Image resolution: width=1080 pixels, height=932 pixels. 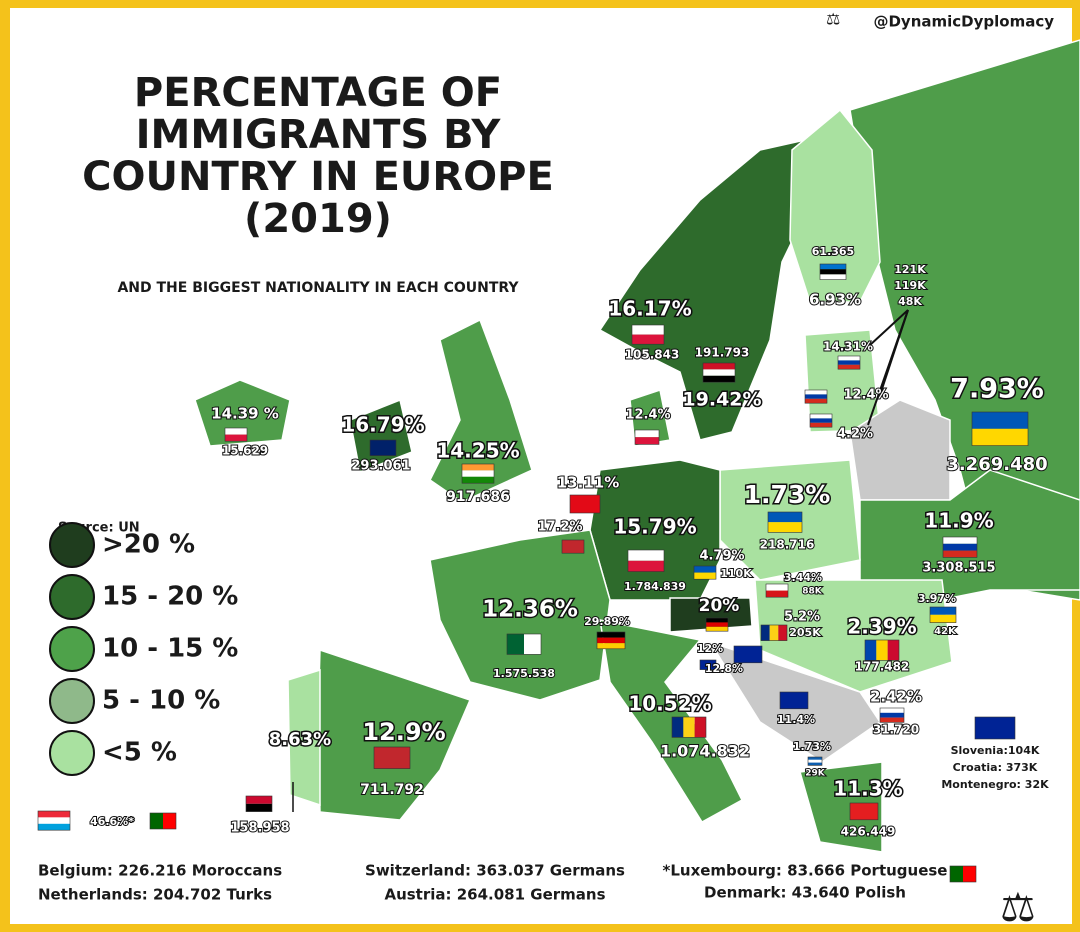 What do you see at coordinates (481, 410) in the screenshot?
I see `united-kingdom` at bounding box center [481, 410].